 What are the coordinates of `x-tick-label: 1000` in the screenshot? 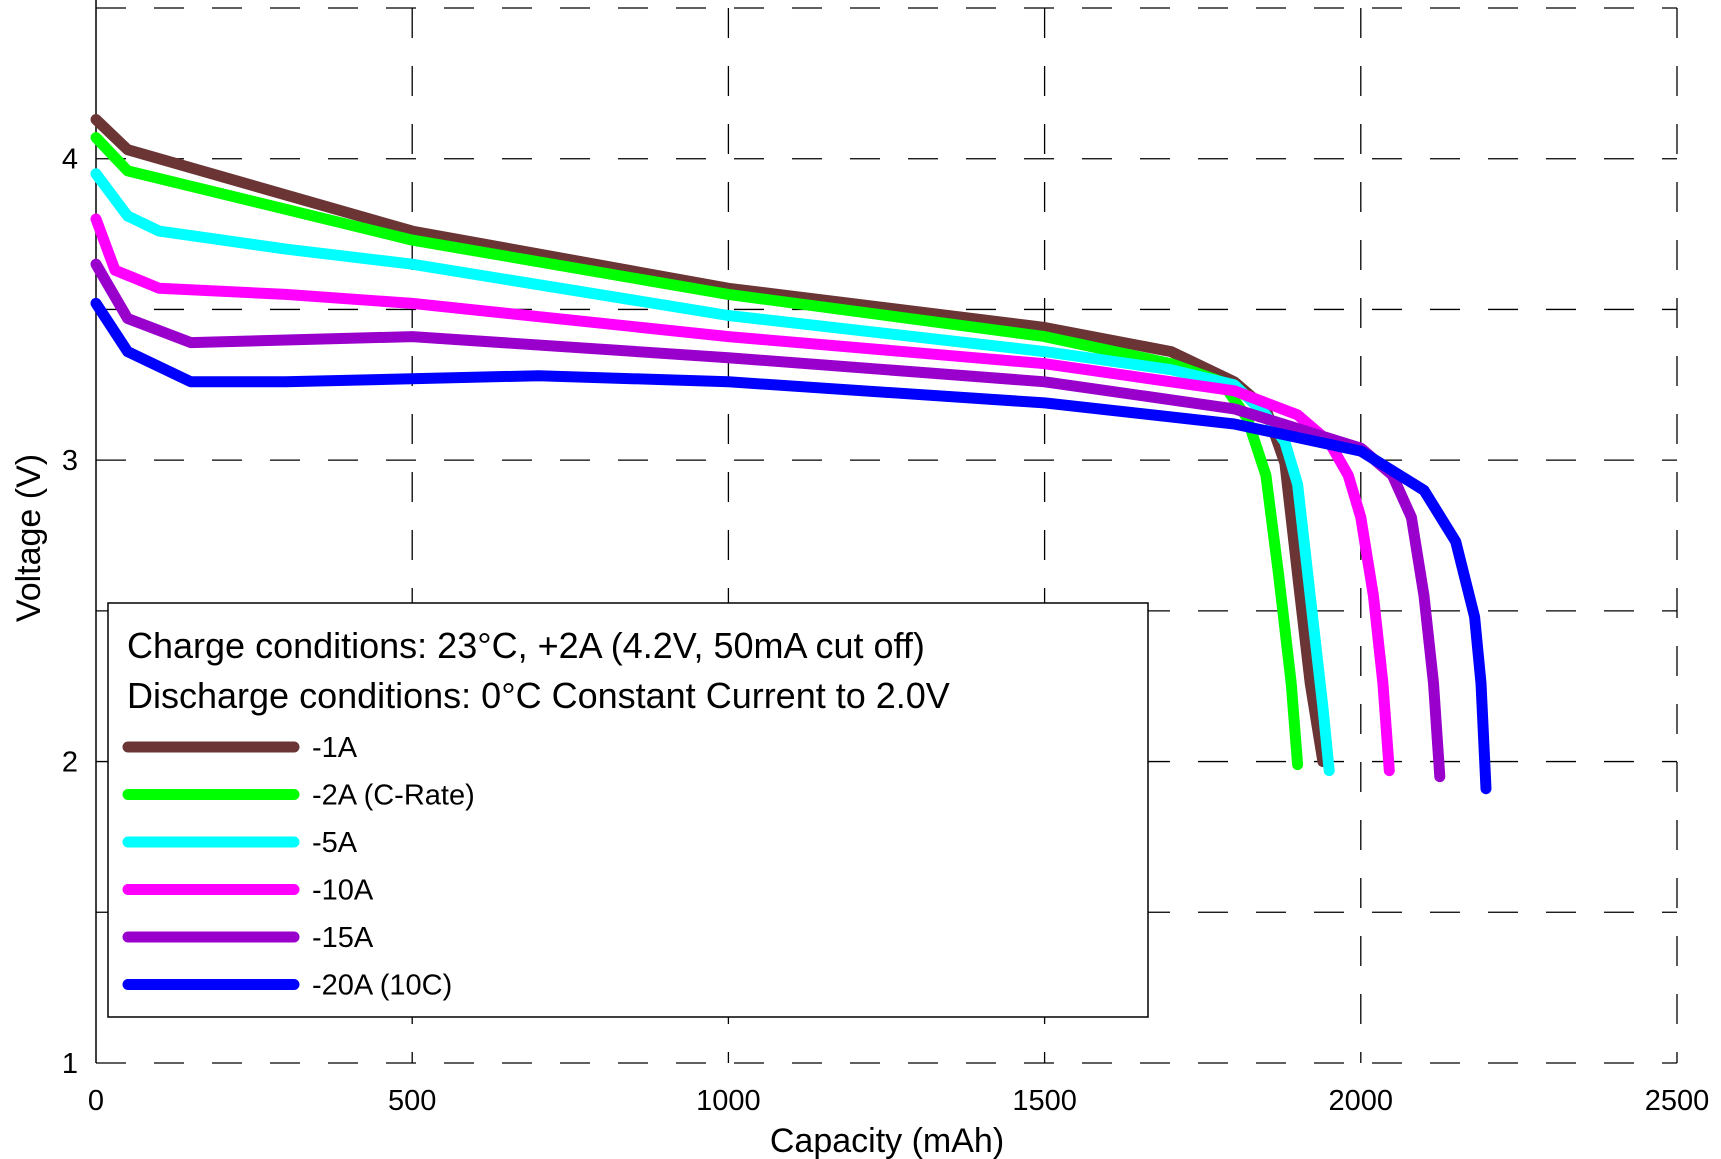 It's located at (728, 1101).